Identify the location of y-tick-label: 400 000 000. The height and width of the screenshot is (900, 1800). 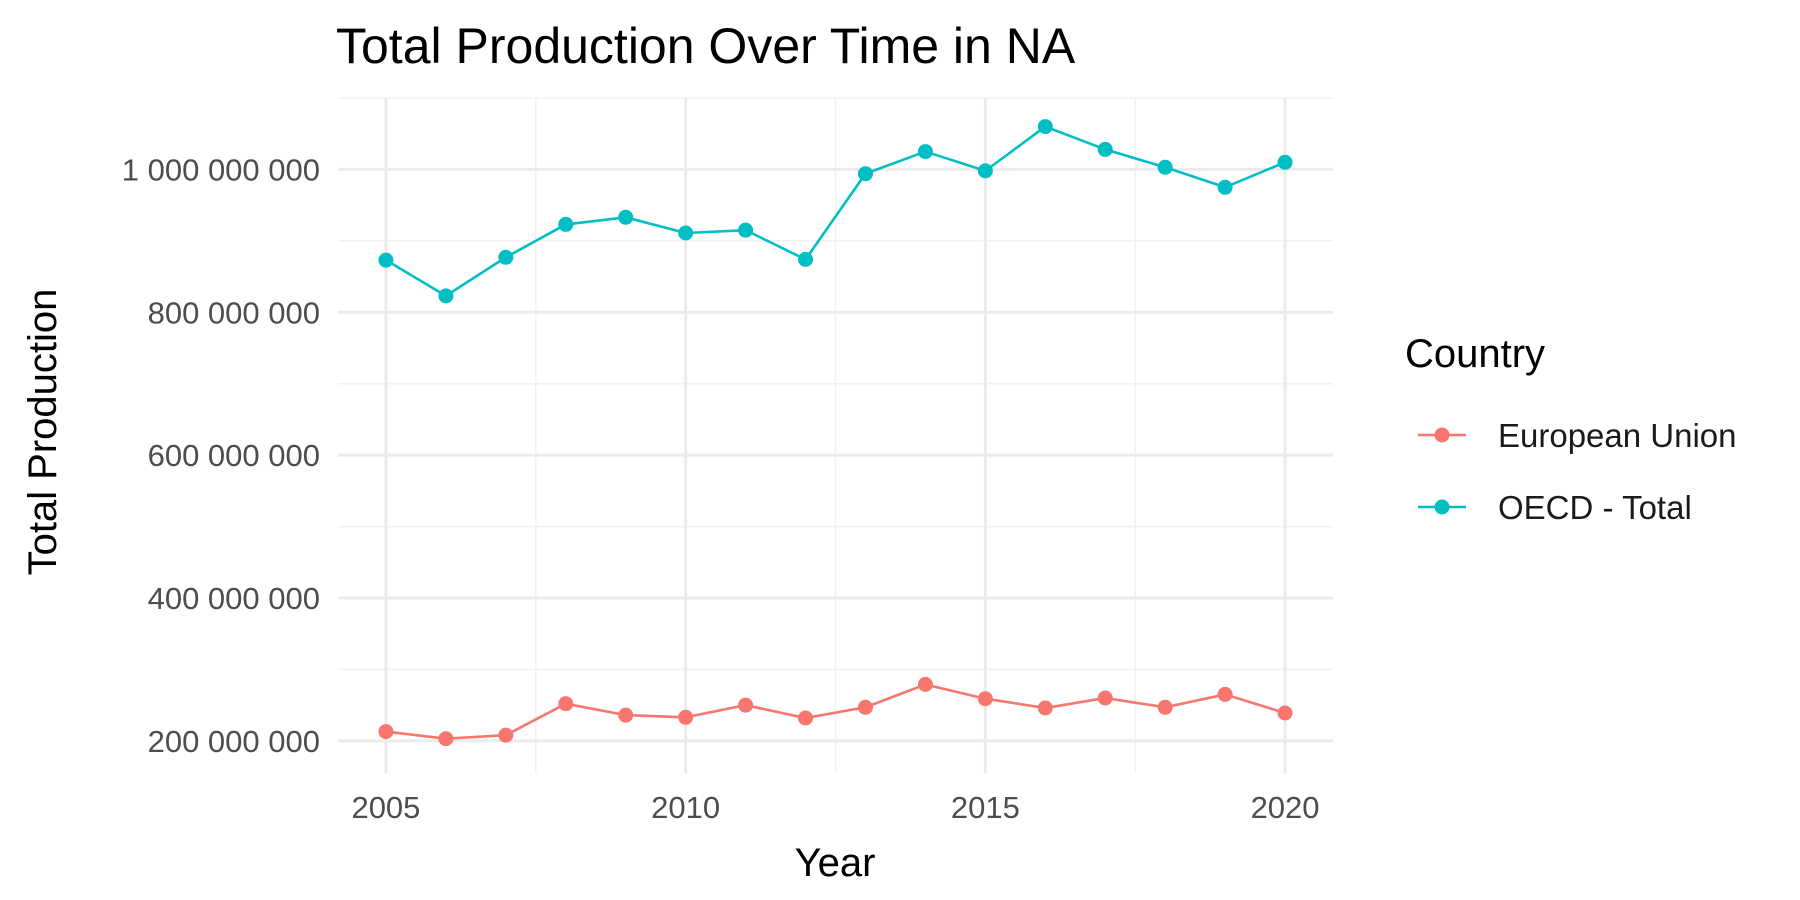
(234, 598).